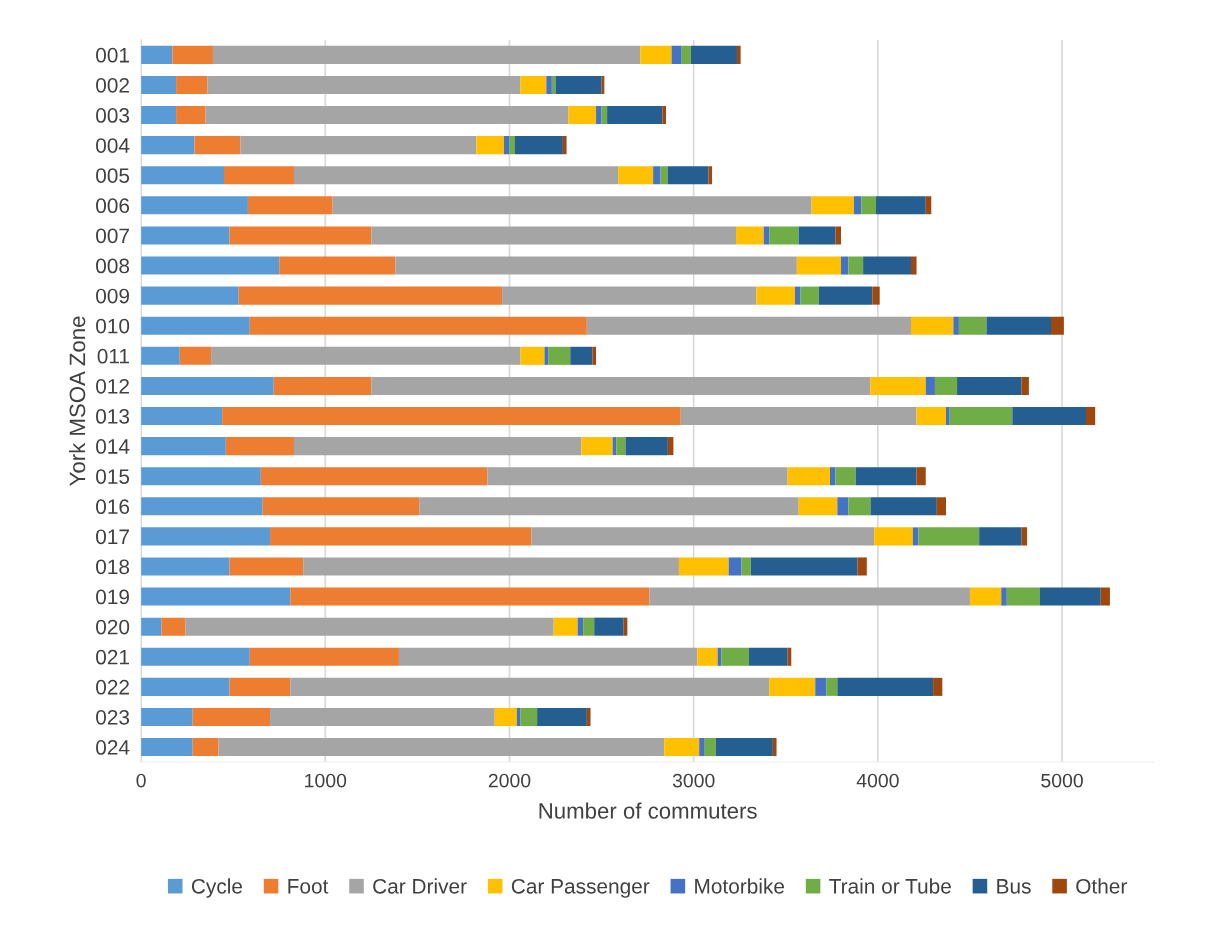 The width and height of the screenshot is (1206, 926). What do you see at coordinates (580, 888) in the screenshot?
I see `legend-label: Car Passenger` at bounding box center [580, 888].